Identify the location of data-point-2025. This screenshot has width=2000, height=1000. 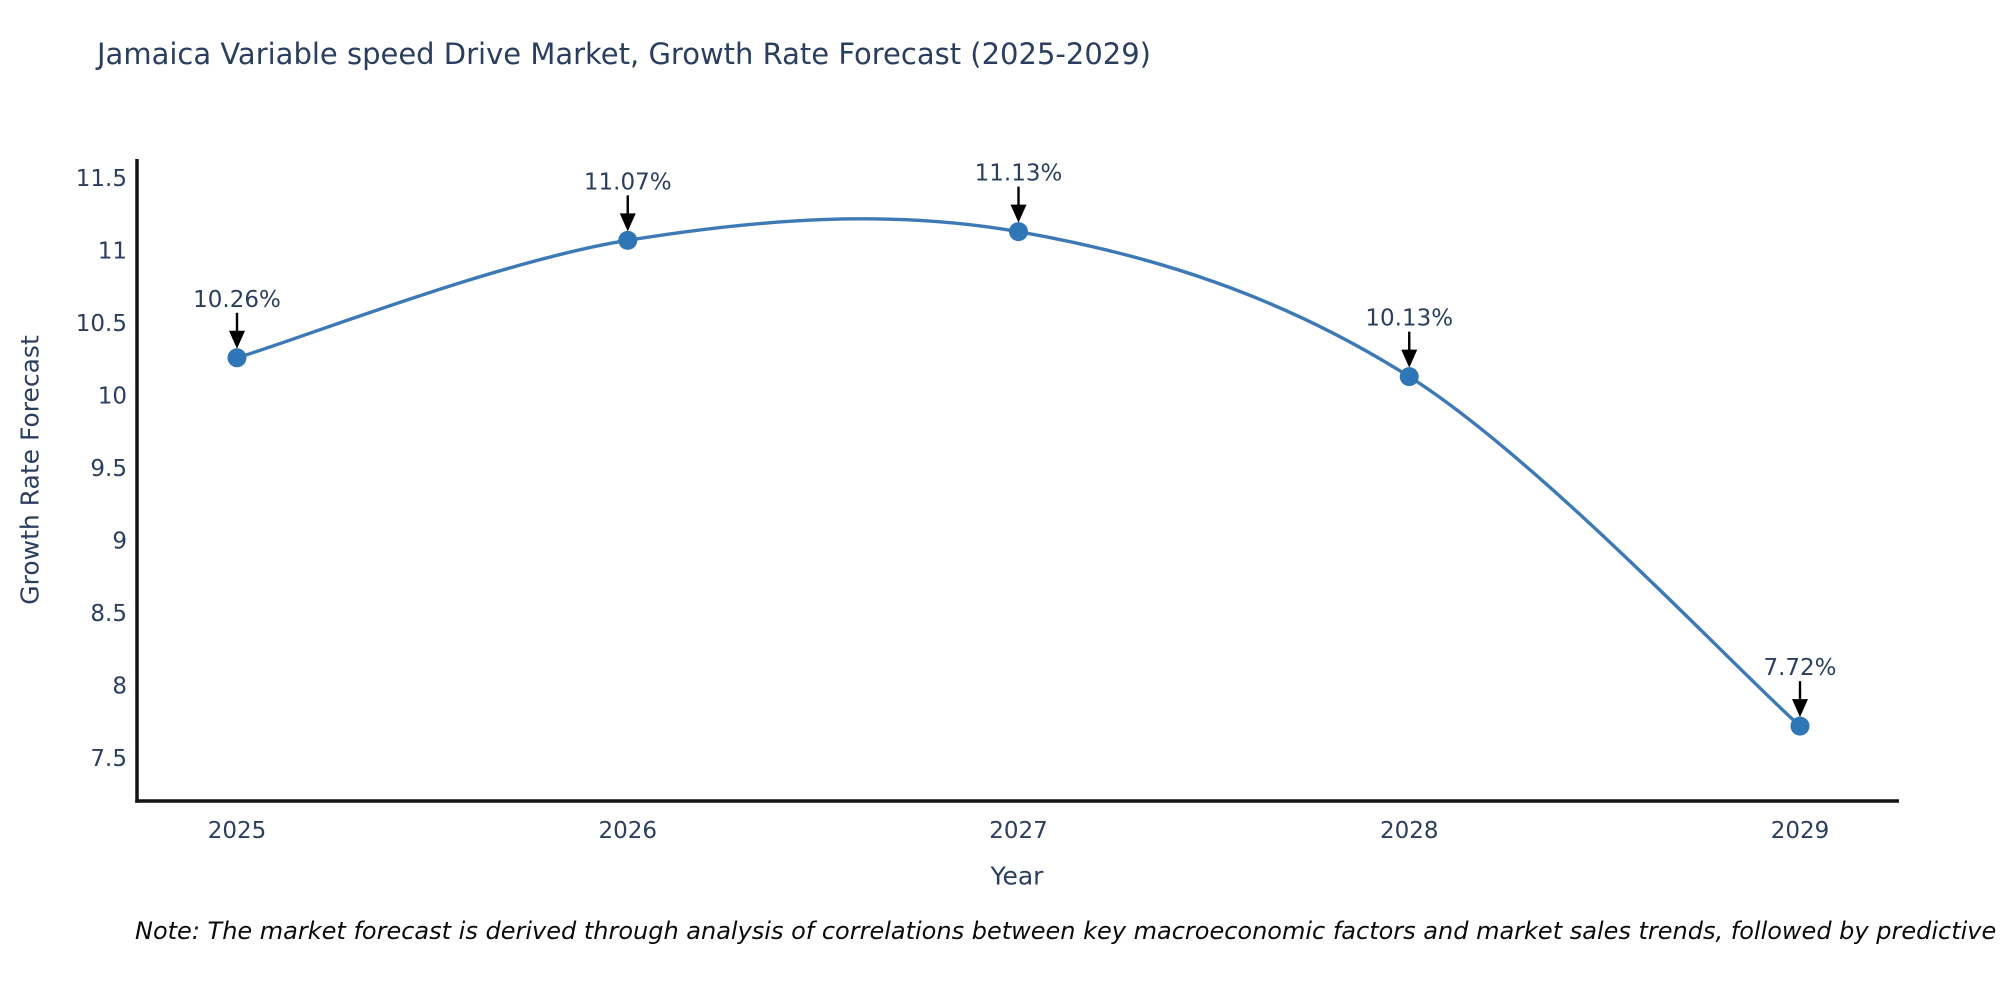
(237, 358).